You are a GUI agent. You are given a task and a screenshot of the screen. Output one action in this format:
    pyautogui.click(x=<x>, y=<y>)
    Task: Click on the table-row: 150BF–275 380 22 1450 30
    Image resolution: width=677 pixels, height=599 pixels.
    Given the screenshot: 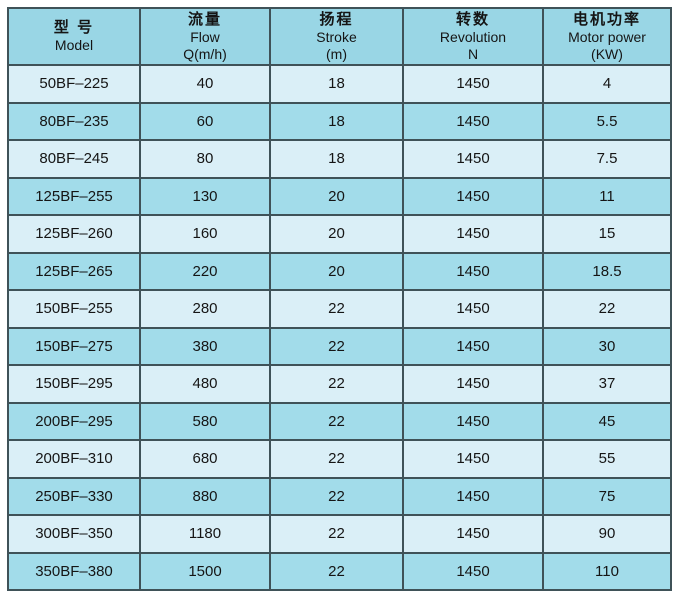 What is the action you would take?
    pyautogui.click(x=339, y=346)
    